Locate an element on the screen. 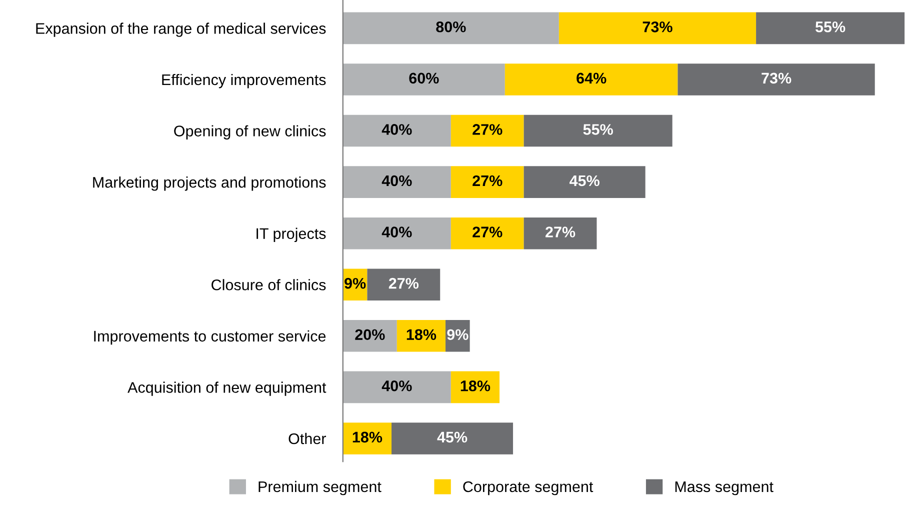 Image resolution: width=912 pixels, height=510 pixels. y-tick-label: Acquisition of new equipment is located at coordinates (227, 389).